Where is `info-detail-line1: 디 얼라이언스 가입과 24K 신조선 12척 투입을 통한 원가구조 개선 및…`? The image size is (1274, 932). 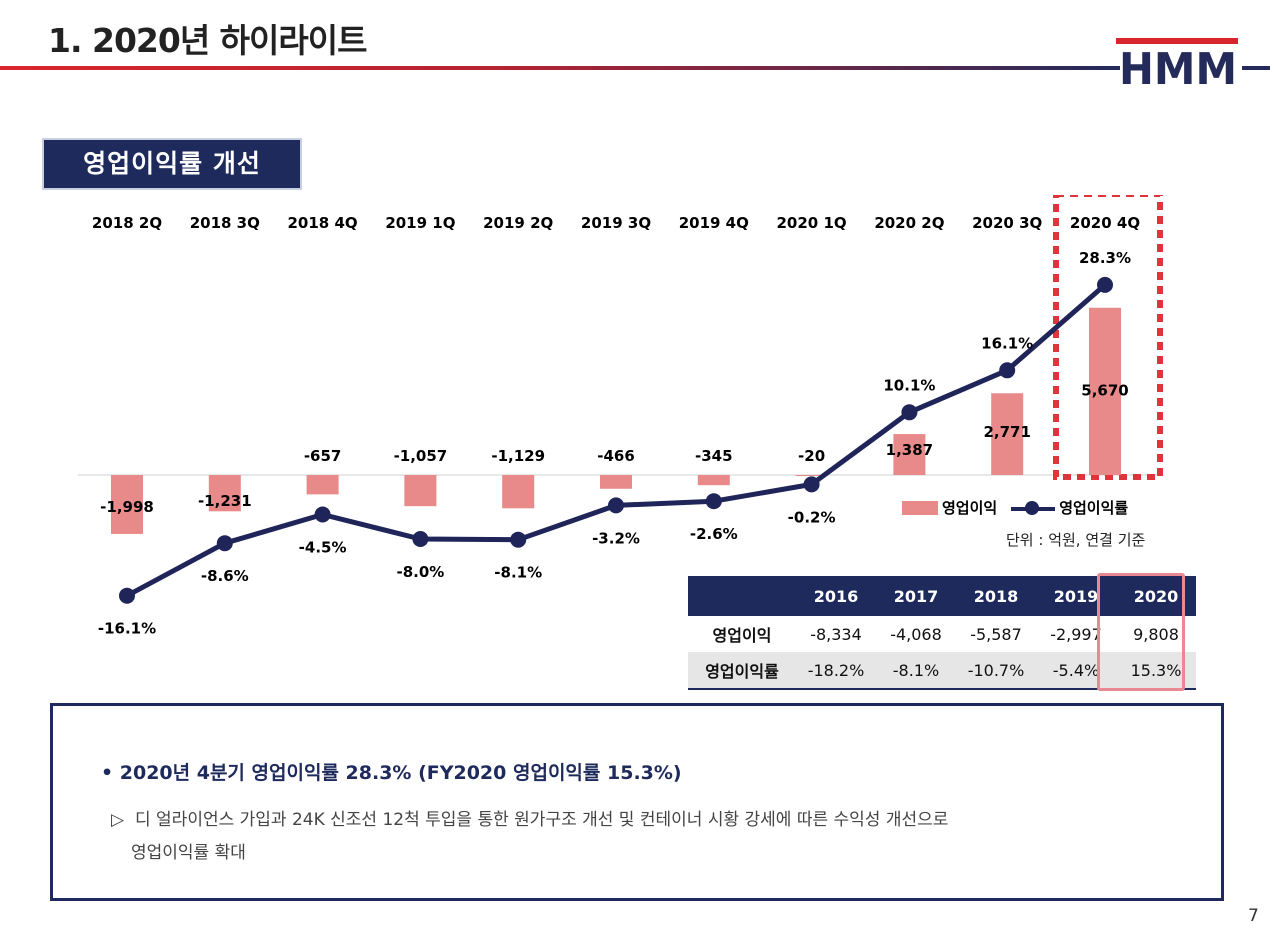 info-detail-line1: 디 얼라이언스 가입과 24K 신조선 12척 투입을 통한 원가구조 개선 및… is located at coordinates (542, 820).